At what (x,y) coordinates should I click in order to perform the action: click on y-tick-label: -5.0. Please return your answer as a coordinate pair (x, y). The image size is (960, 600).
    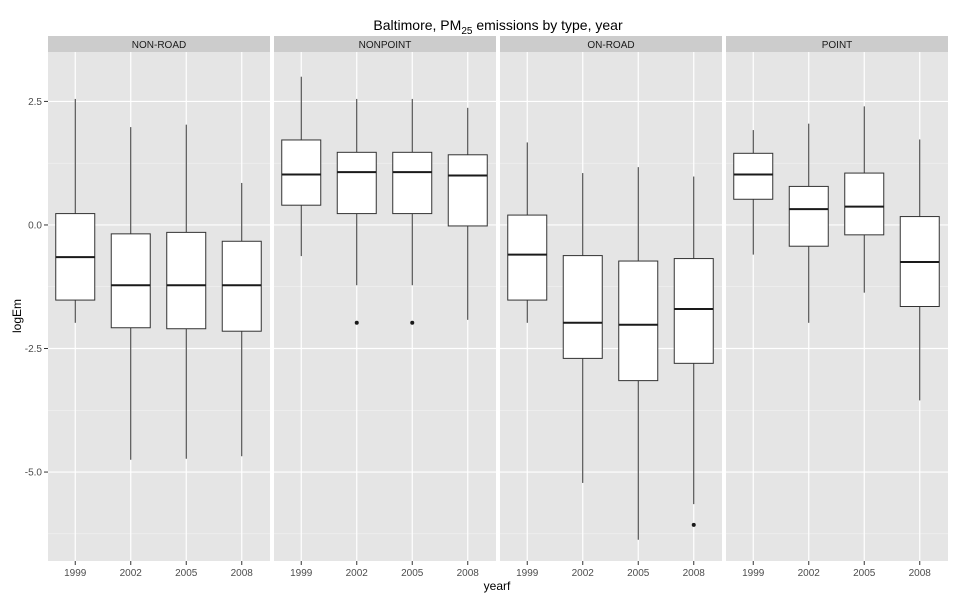
    Looking at the image, I should click on (34, 473).